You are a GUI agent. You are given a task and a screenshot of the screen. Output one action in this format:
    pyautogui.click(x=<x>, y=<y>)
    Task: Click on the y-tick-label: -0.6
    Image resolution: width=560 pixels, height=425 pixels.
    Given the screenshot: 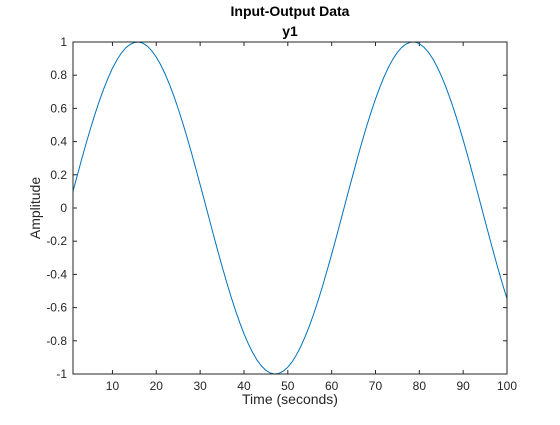 What is the action you would take?
    pyautogui.click(x=56, y=308)
    